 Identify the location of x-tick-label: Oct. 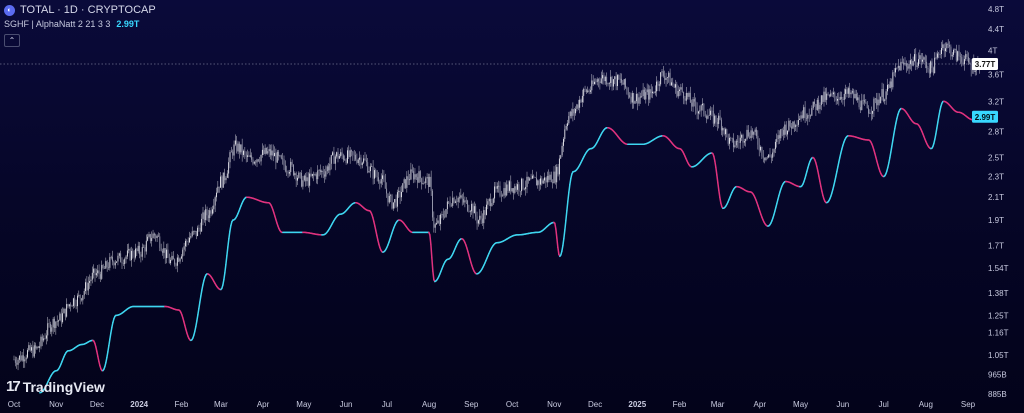
(14, 404).